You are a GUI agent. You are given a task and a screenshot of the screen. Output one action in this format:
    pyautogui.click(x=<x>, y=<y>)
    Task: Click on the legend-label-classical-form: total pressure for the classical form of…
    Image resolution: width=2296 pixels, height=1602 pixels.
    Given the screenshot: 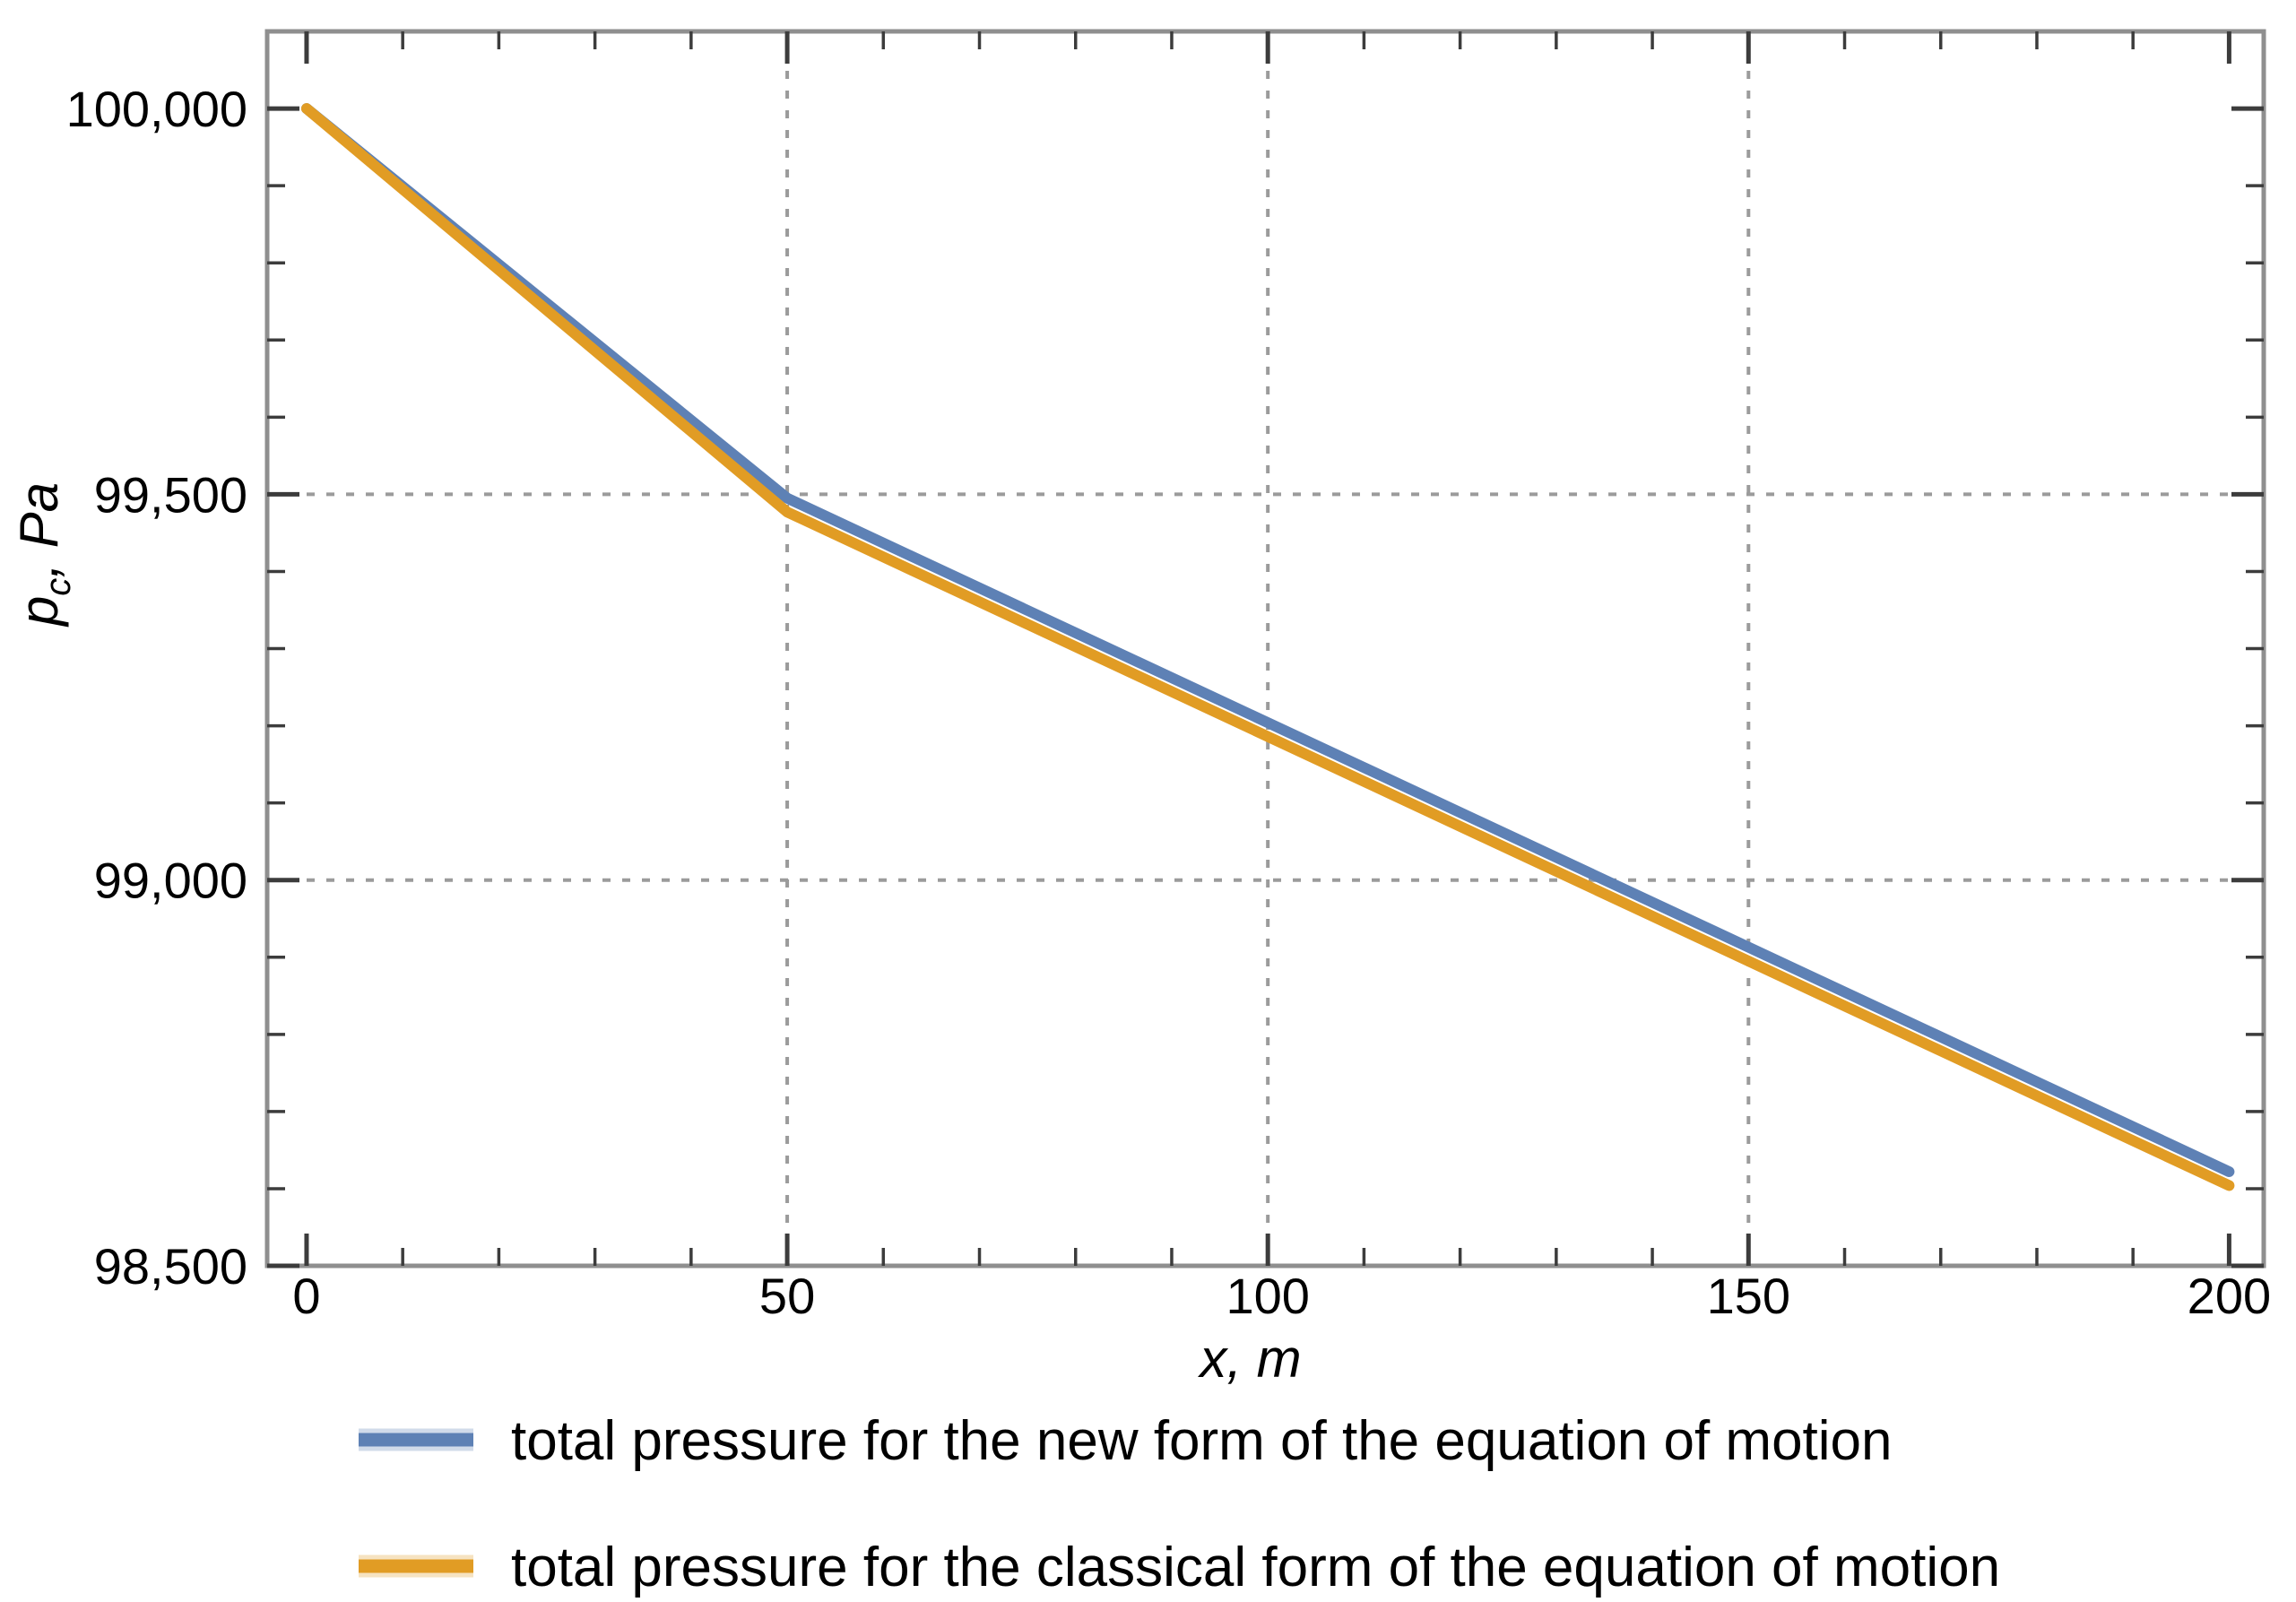 What is the action you would take?
    pyautogui.click(x=1255, y=1567)
    